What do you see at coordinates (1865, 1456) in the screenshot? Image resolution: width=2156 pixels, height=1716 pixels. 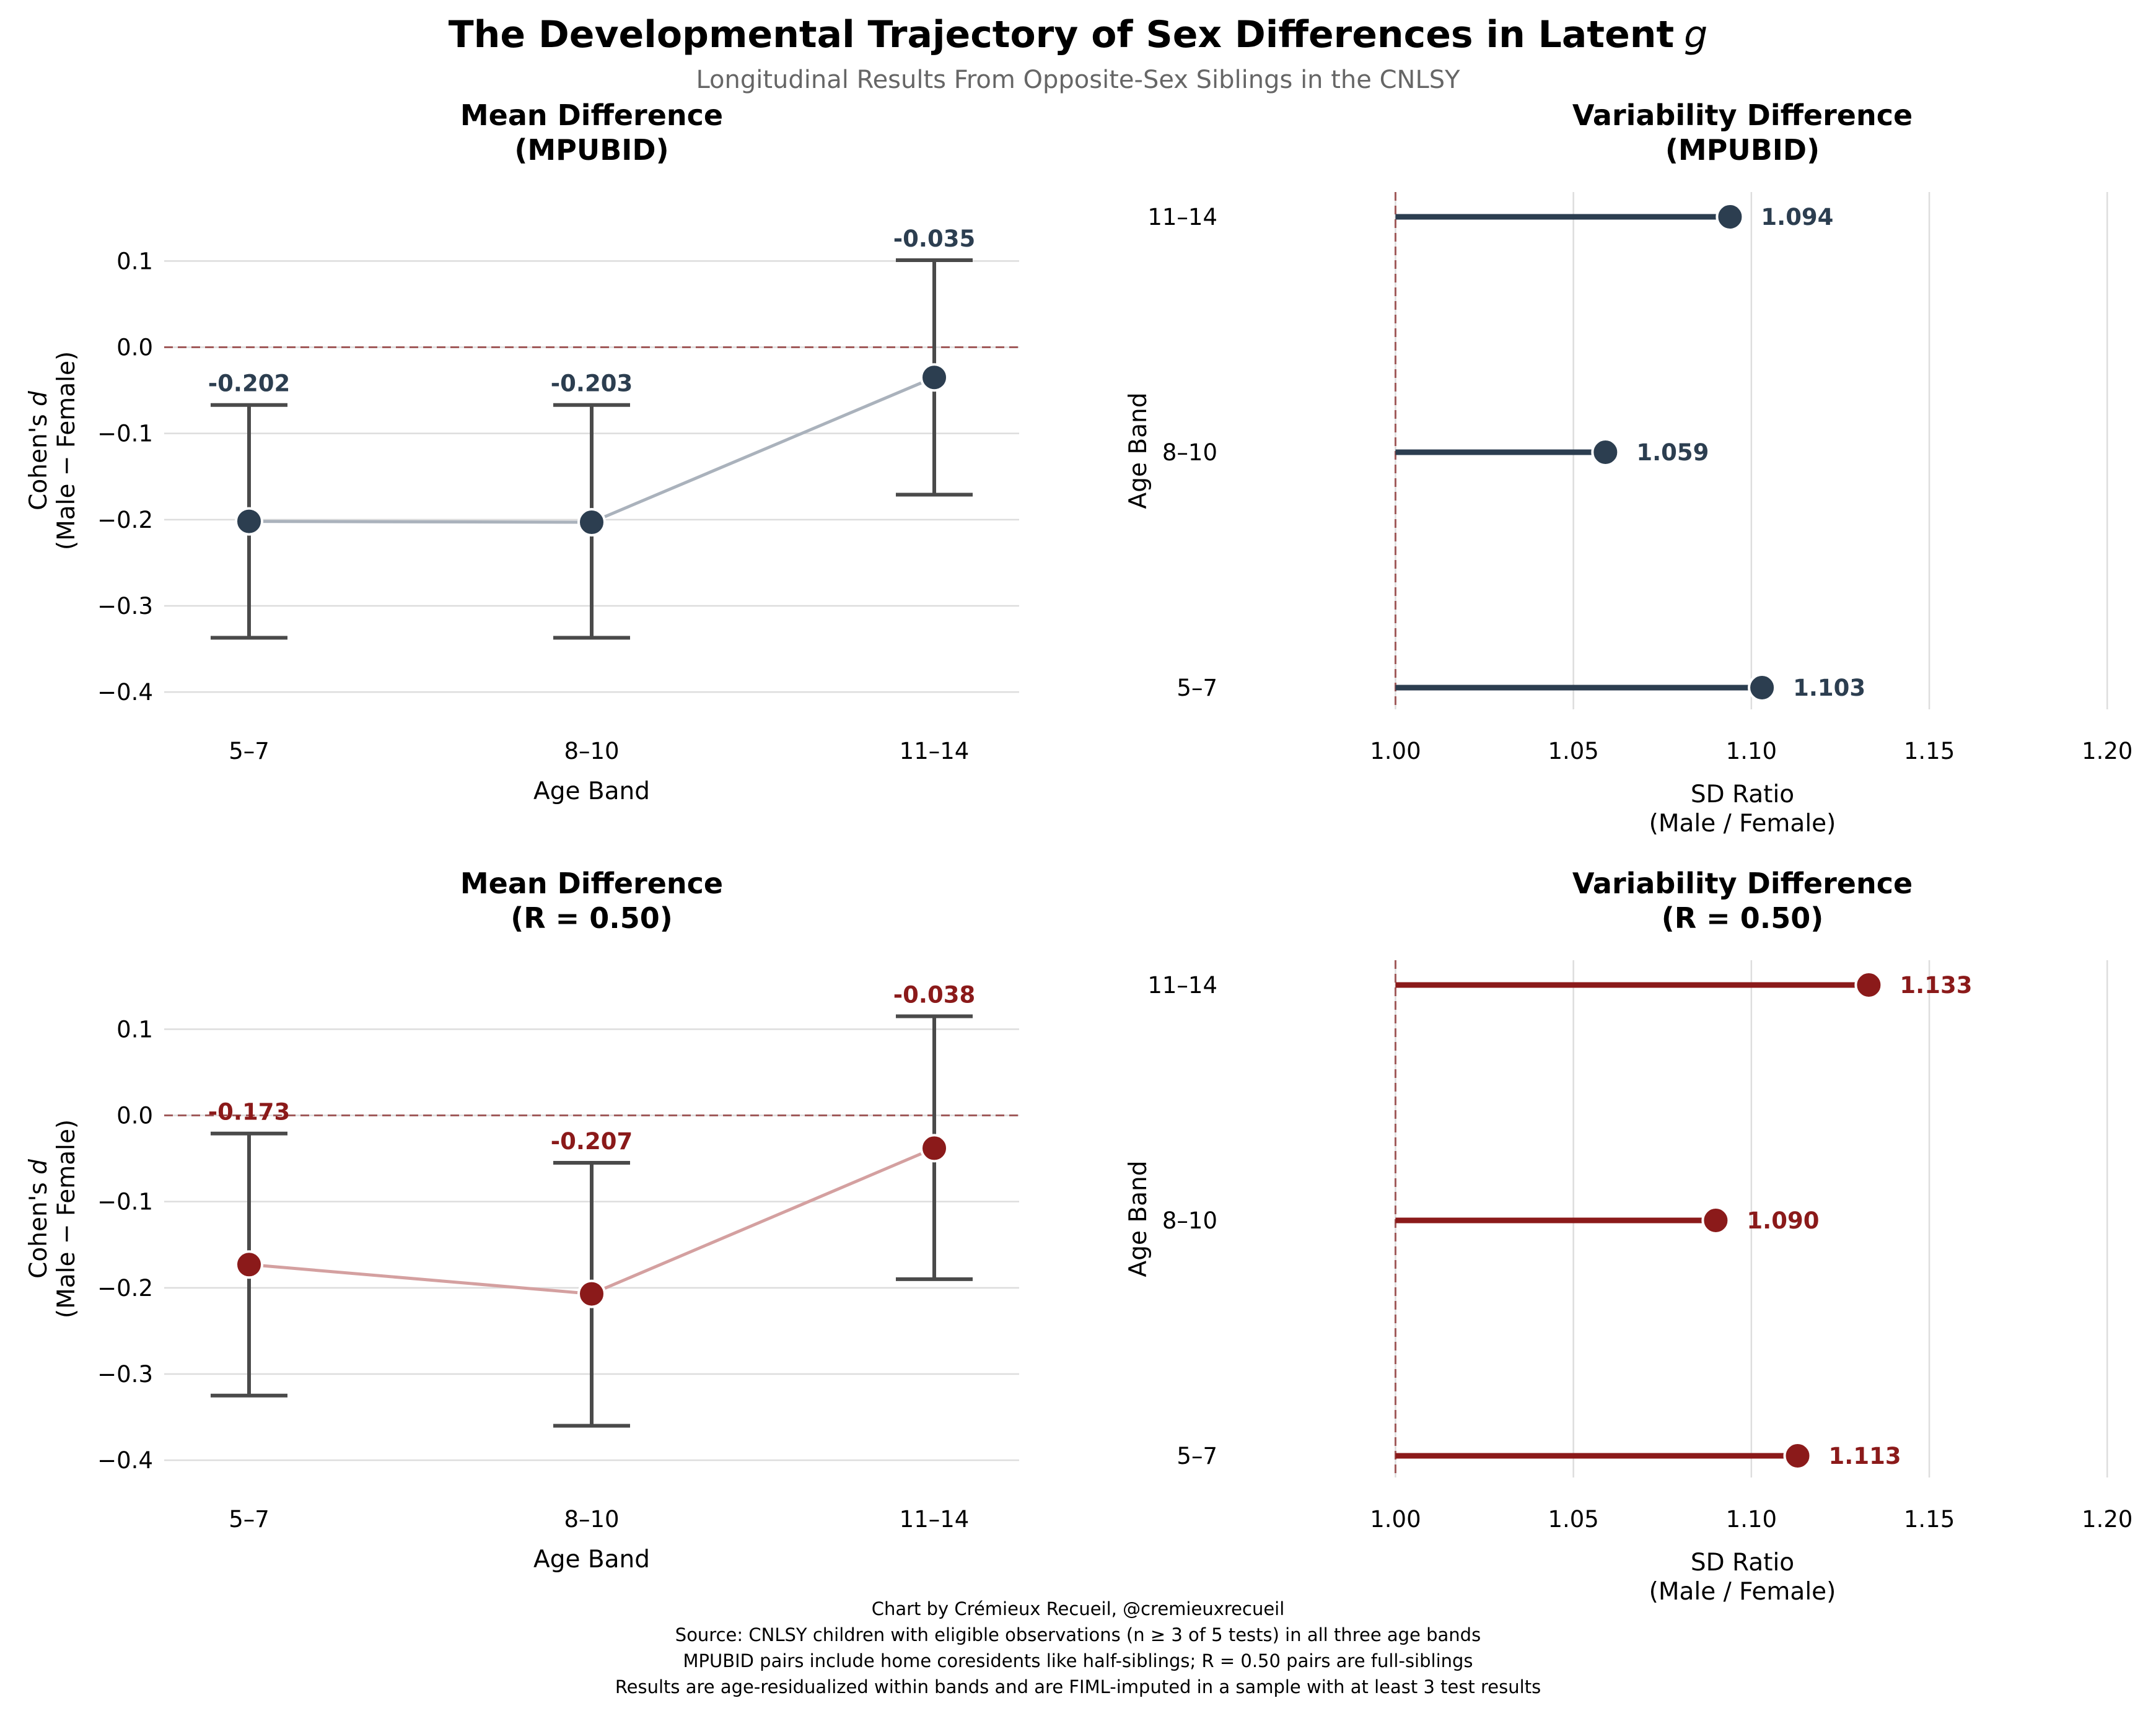 I see `data-label: 1.113` at bounding box center [1865, 1456].